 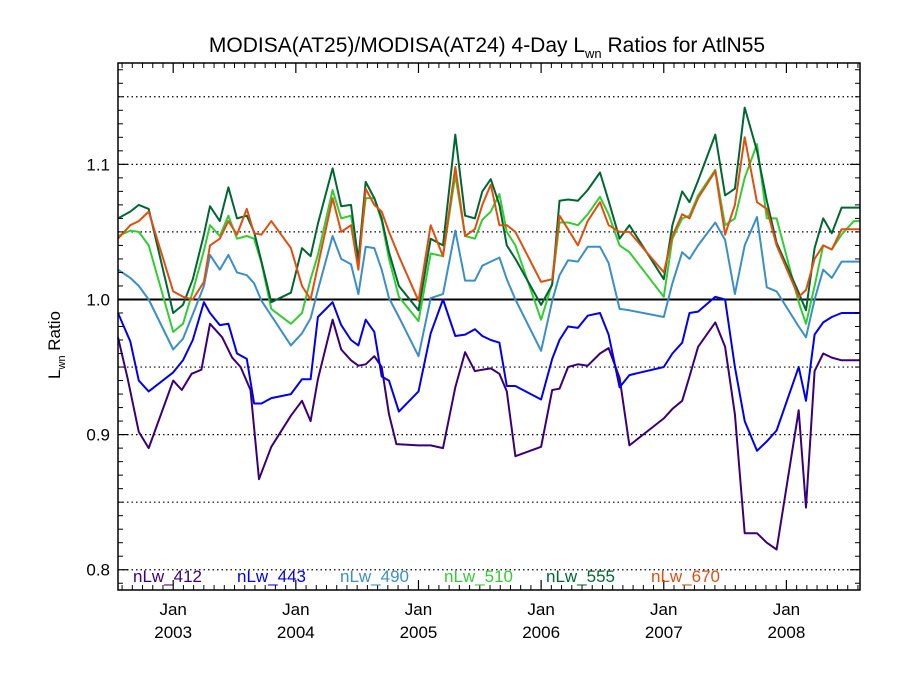 I want to click on y-tick-label: 0.9, so click(x=98, y=435).